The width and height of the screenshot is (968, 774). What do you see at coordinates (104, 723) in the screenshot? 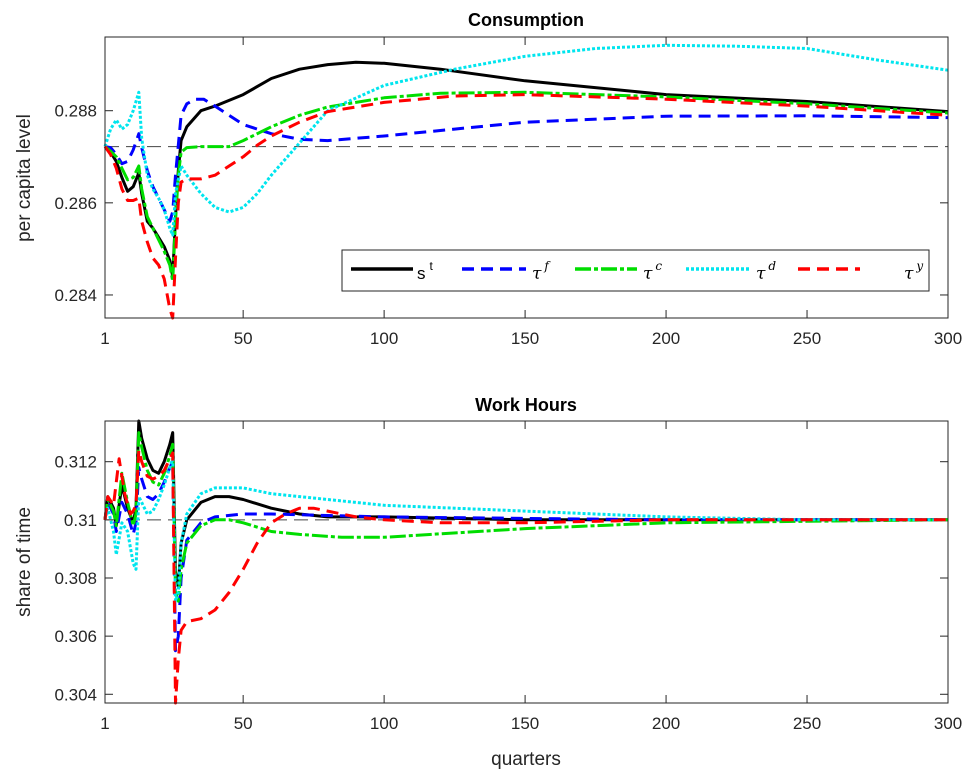
I see `work-hours-xtick-label: 1` at bounding box center [104, 723].